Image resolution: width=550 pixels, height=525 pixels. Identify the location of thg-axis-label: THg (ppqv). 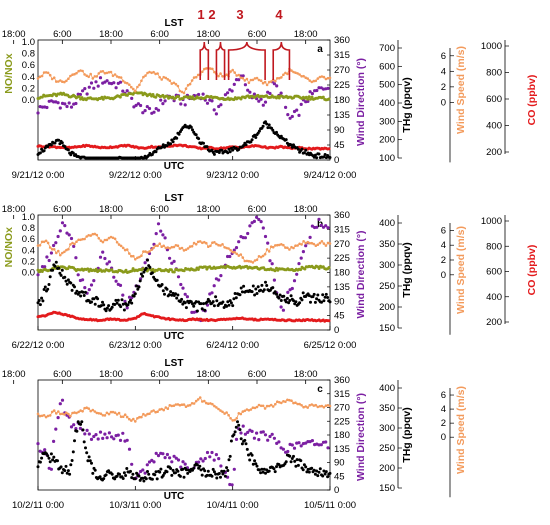
(407, 434).